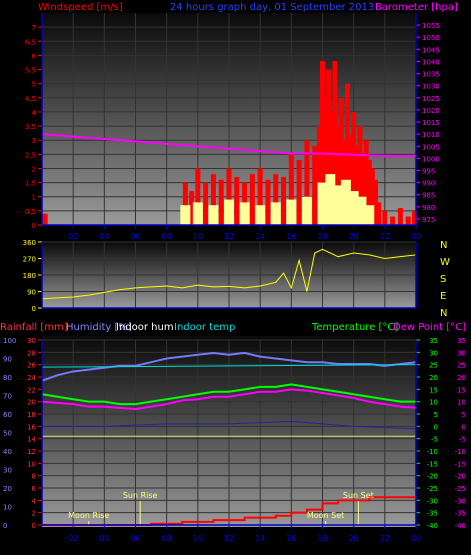 Image resolution: width=471 pixels, height=555 pixels. I want to click on rain-tick-label: 12, so click(31, 452).